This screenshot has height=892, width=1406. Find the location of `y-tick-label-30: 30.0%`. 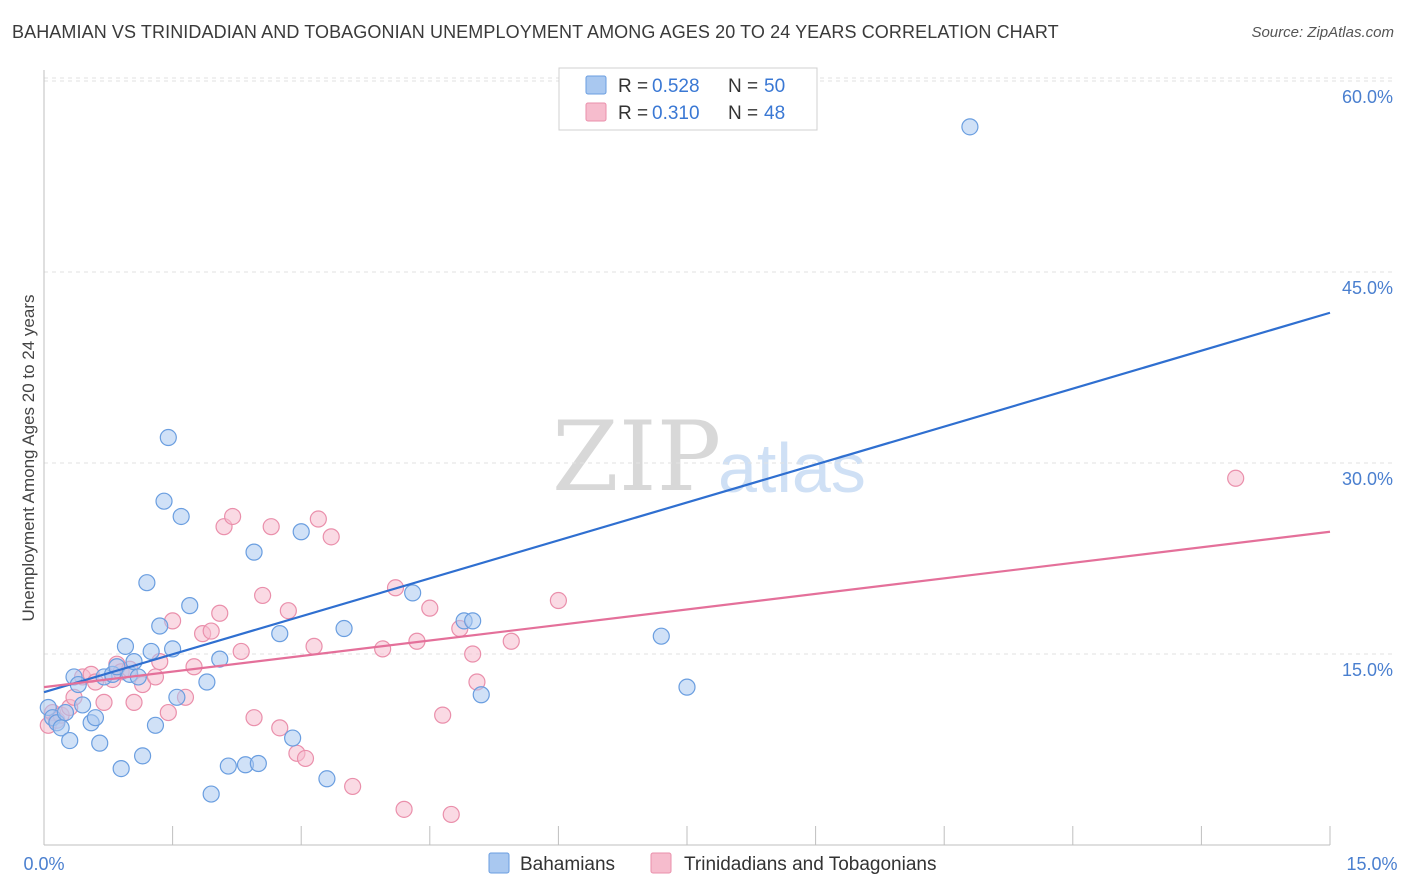

y-tick-label-30: 30.0% is located at coordinates (1367, 479).